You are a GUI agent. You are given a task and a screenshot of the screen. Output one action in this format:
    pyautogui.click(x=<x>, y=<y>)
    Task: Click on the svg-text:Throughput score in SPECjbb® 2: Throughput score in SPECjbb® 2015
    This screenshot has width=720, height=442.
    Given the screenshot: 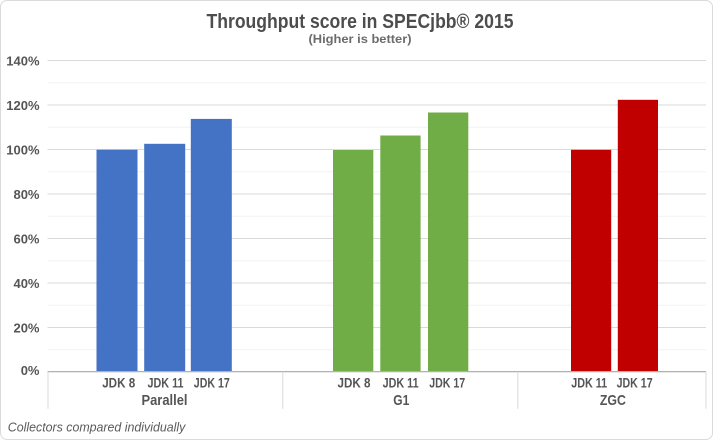 What is the action you would take?
    pyautogui.click(x=360, y=22)
    